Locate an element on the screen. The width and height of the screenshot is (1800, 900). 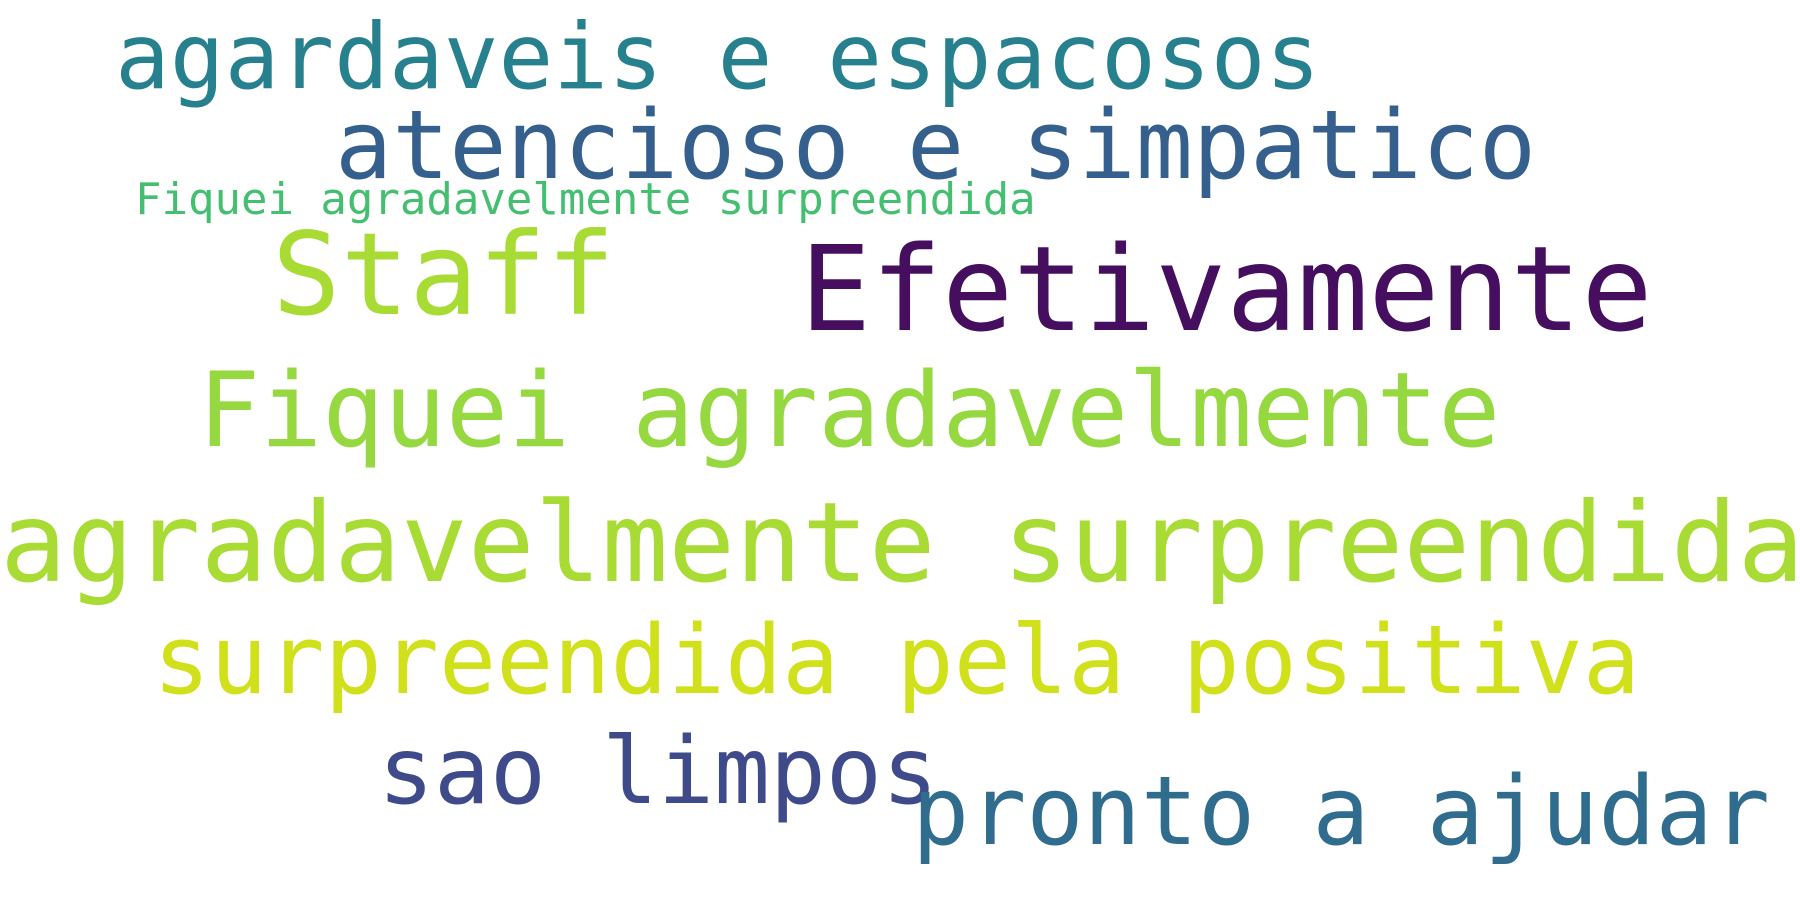
word-agardaveis-e-espacosos: agardaveis e espacosos is located at coordinates (718, 57).